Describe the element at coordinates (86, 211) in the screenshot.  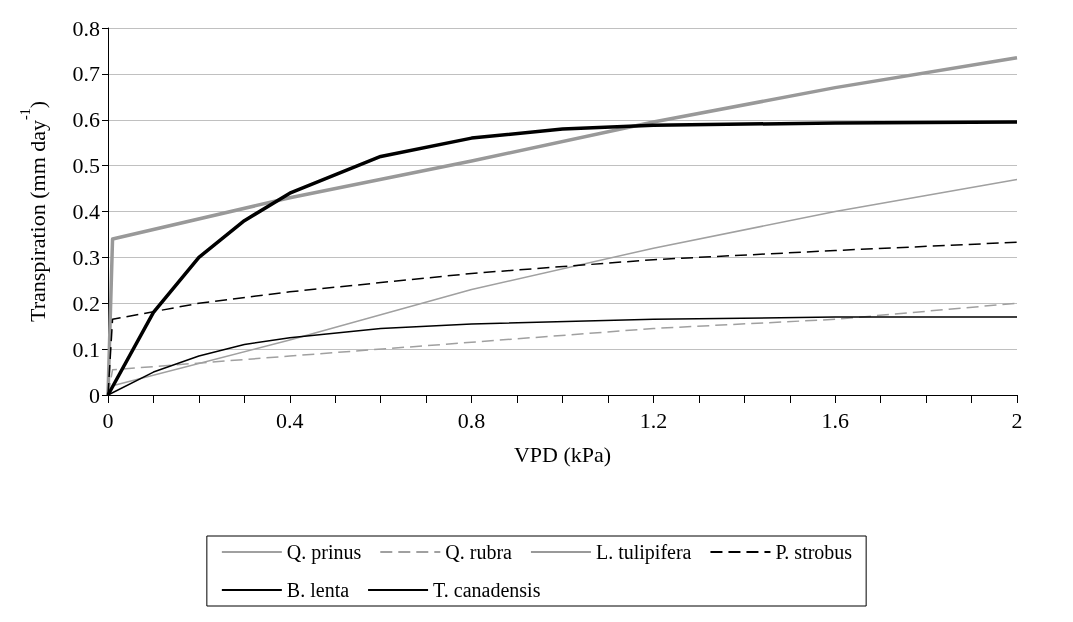
I see `y-tick-label: 0.4` at that location.